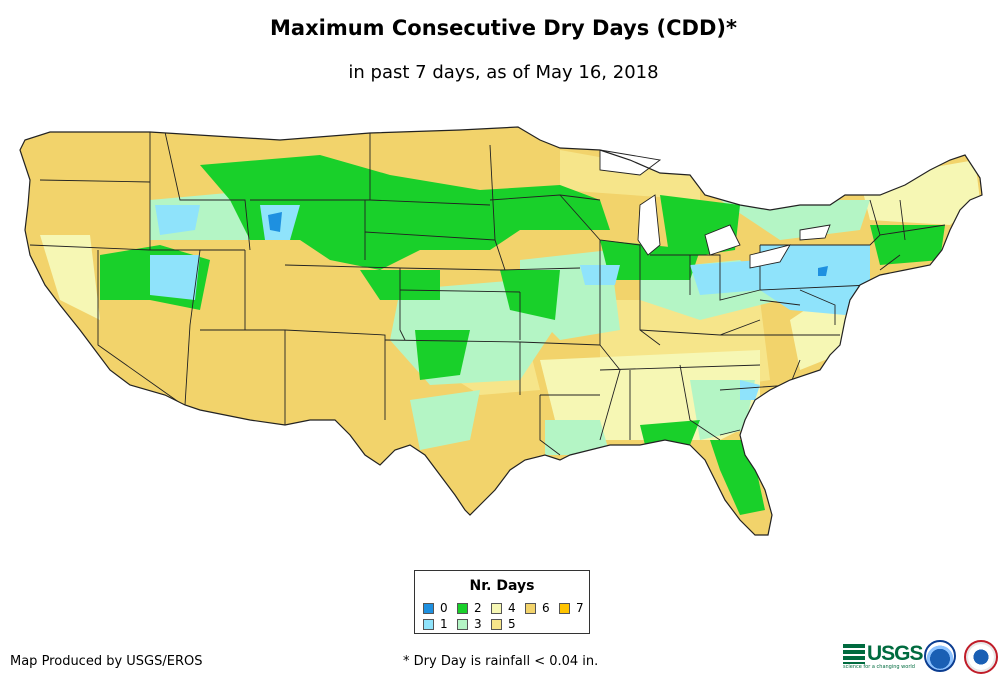  I want to click on usgs-wordmark: USGS, so click(895, 653).